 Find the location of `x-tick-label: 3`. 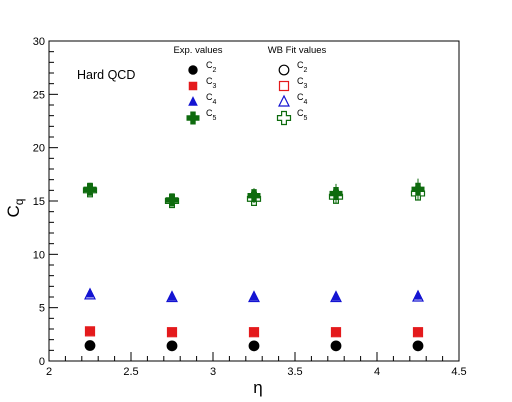

x-tick-label: 3 is located at coordinates (213, 372).